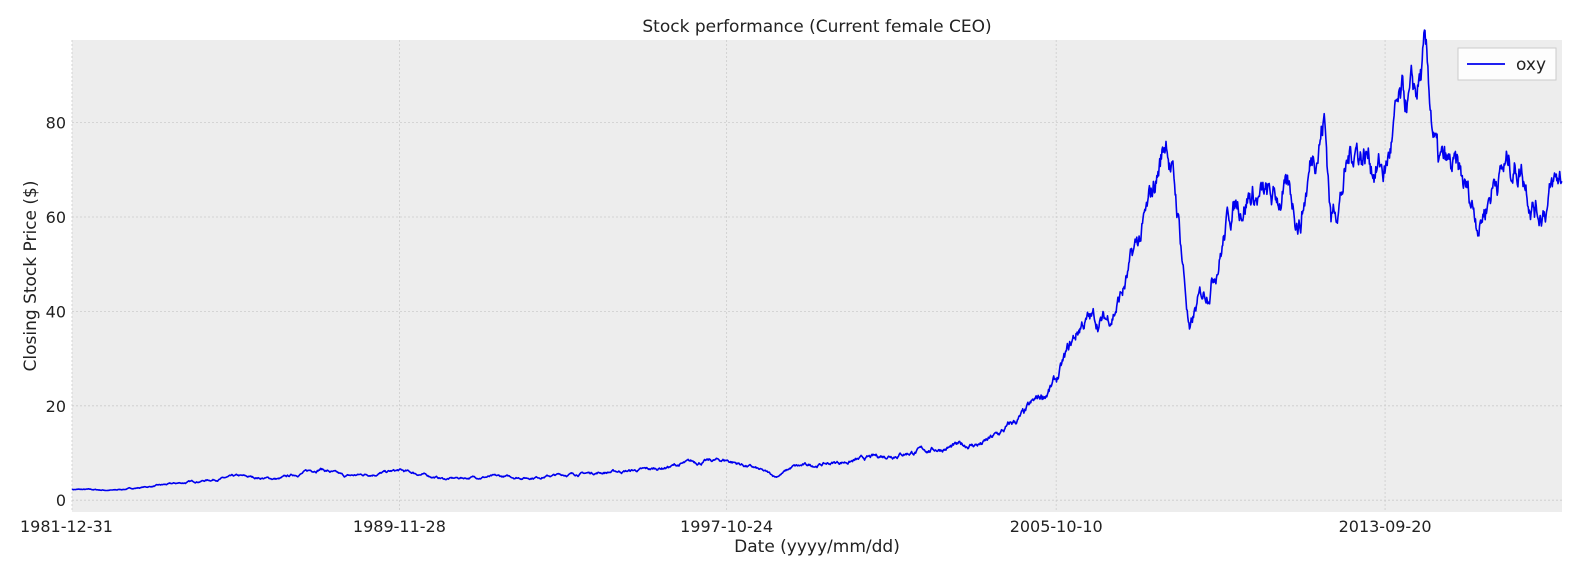  Describe the element at coordinates (61, 500) in the screenshot. I see `y-tick-label: 0` at that location.